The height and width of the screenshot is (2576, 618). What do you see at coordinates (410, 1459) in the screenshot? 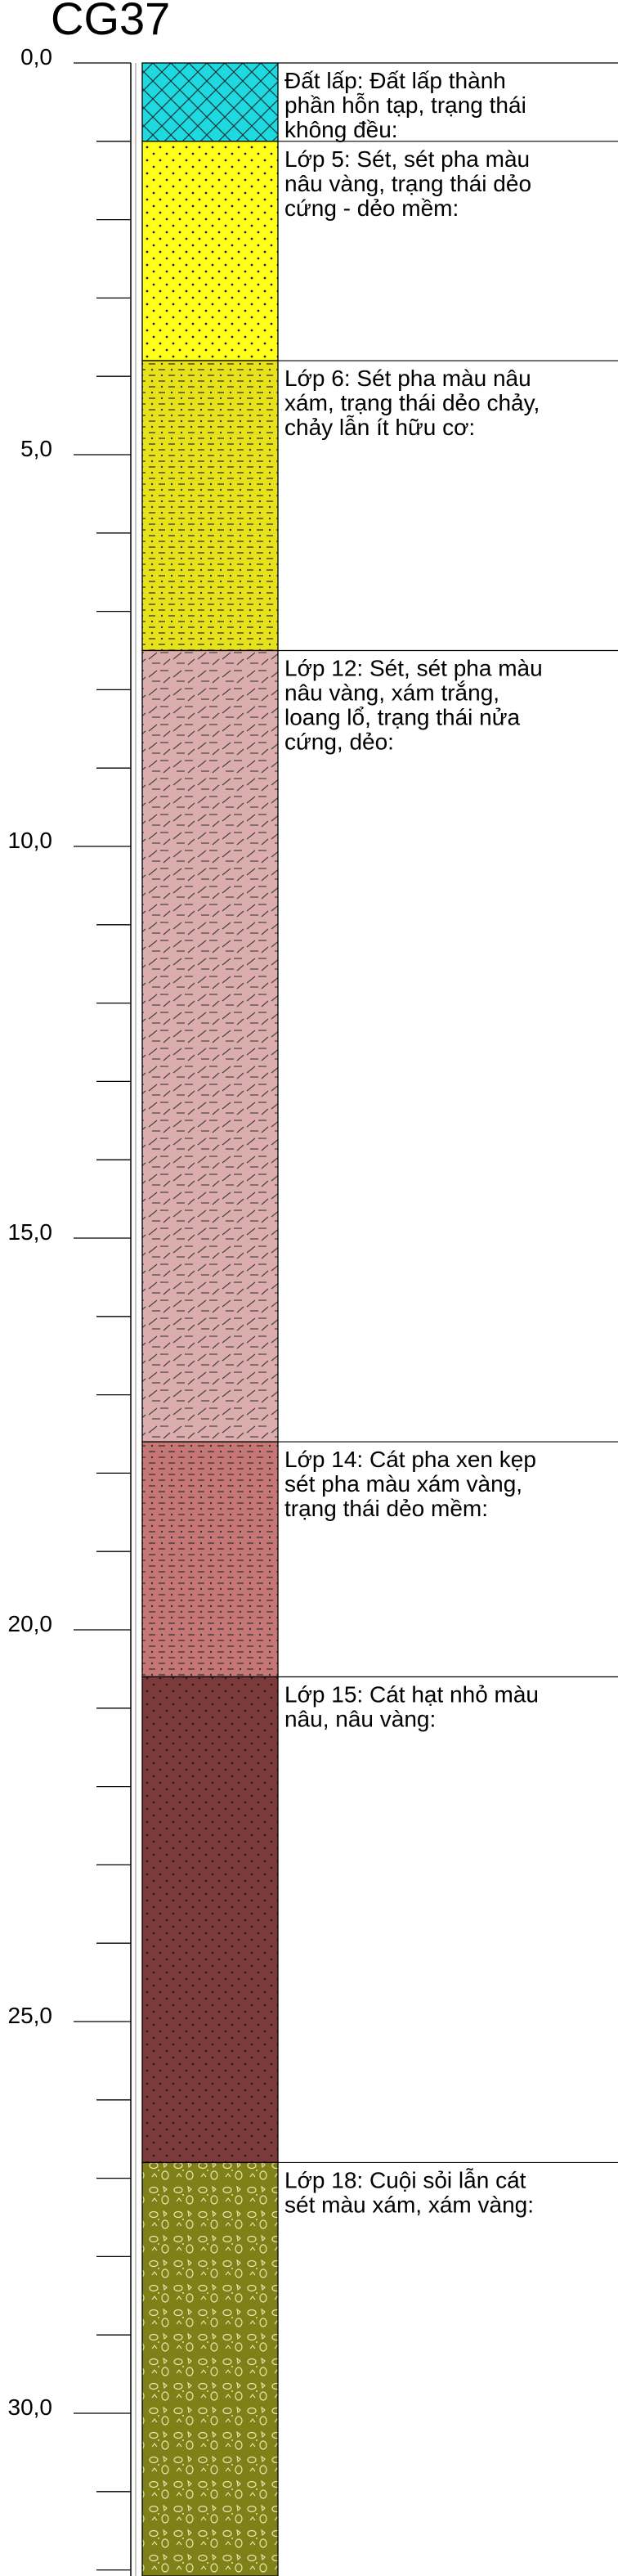
I see `layer-description-line: Lớp 14: Cát pha xen kẹp` at bounding box center [410, 1459].